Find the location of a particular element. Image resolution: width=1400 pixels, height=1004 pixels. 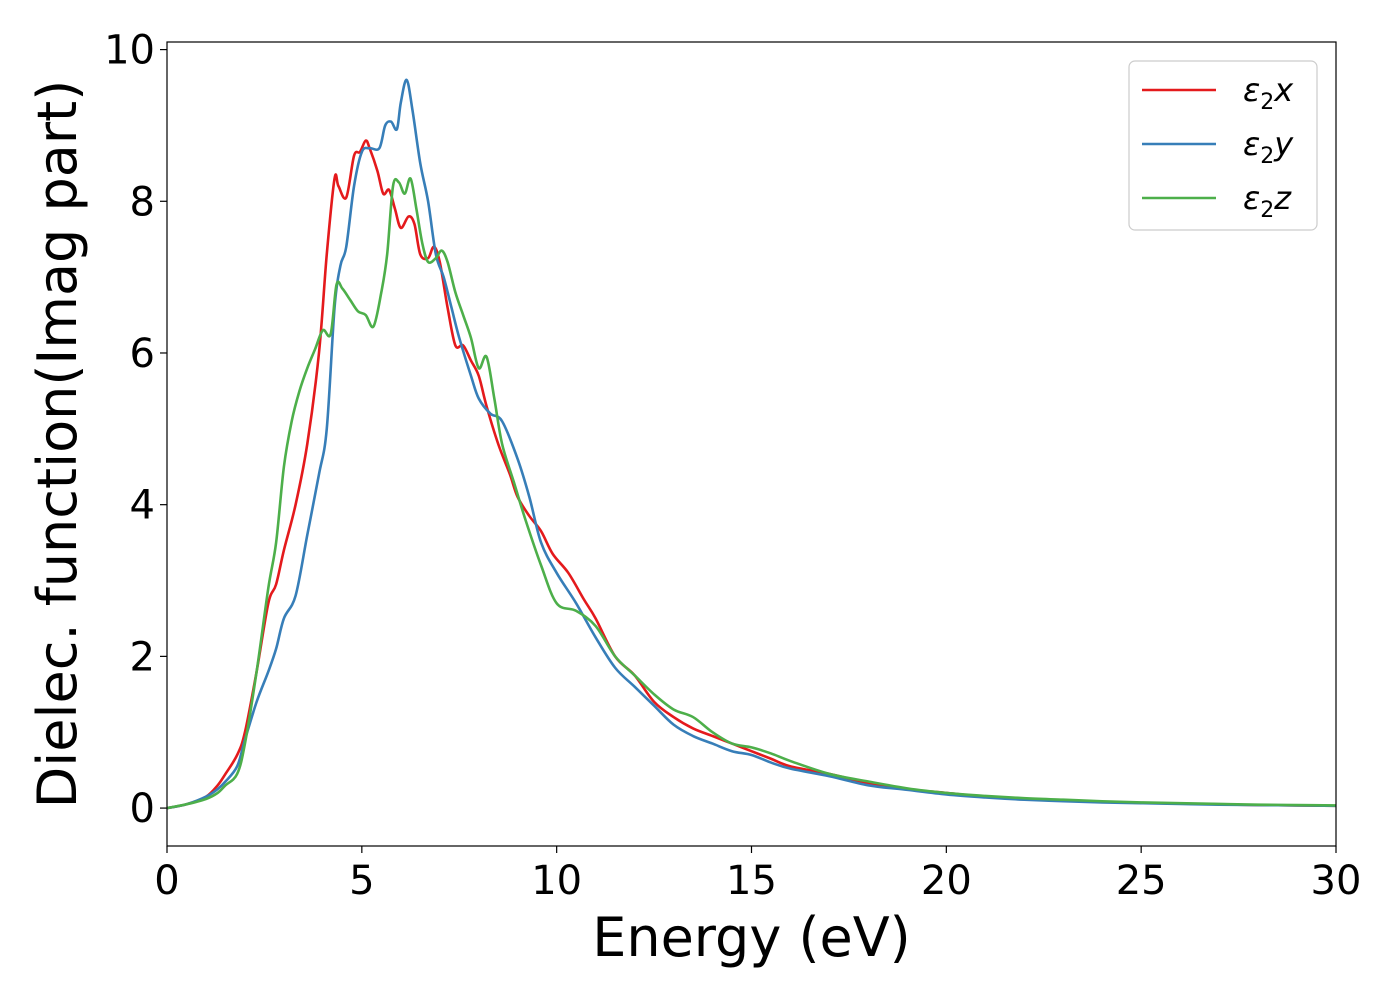

y-tick-label: 8 is located at coordinates (142, 202).